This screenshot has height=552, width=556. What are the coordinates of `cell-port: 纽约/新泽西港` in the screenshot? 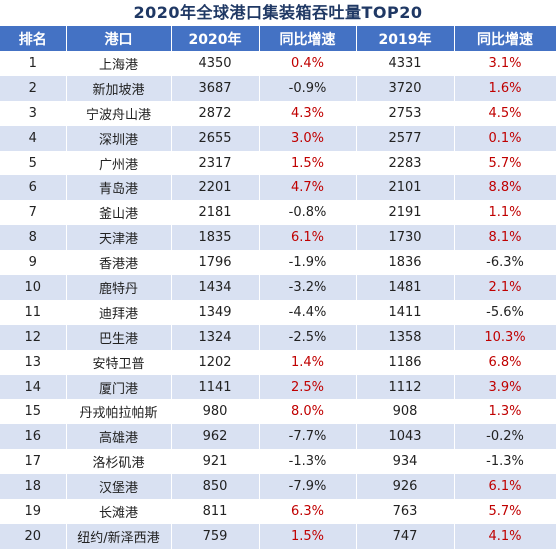 It's located at (119, 536).